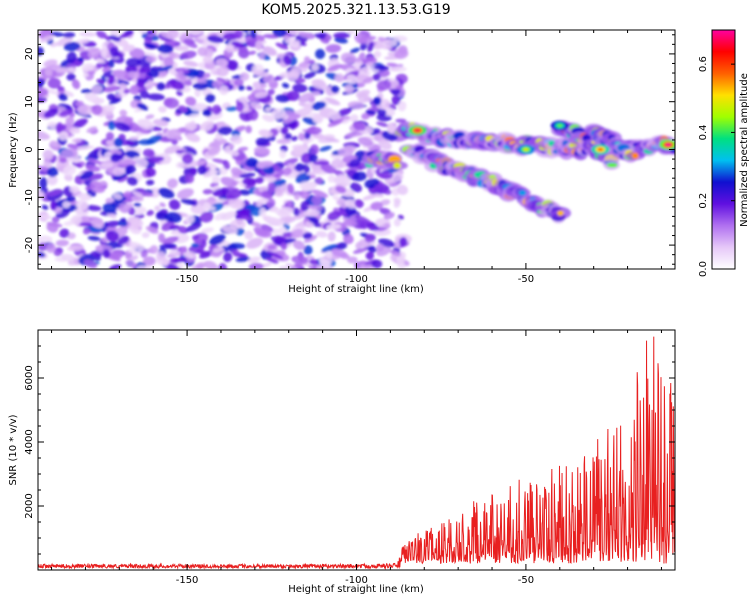 This screenshot has height=600, width=750. I want to click on spectrogram-x-axis-label: Height of straight line (km), so click(356, 289).